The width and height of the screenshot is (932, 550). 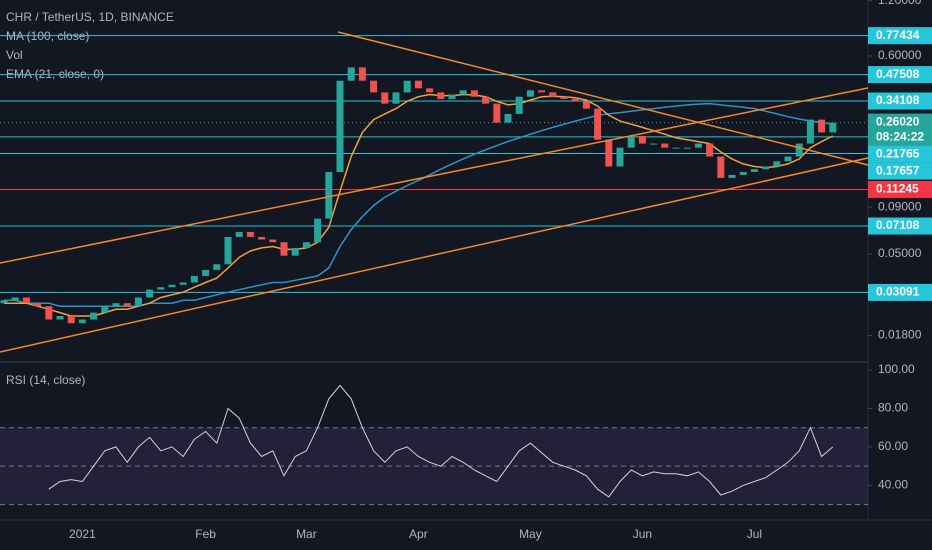 I want to click on y-tick-label: 0.01800, so click(x=900, y=335).